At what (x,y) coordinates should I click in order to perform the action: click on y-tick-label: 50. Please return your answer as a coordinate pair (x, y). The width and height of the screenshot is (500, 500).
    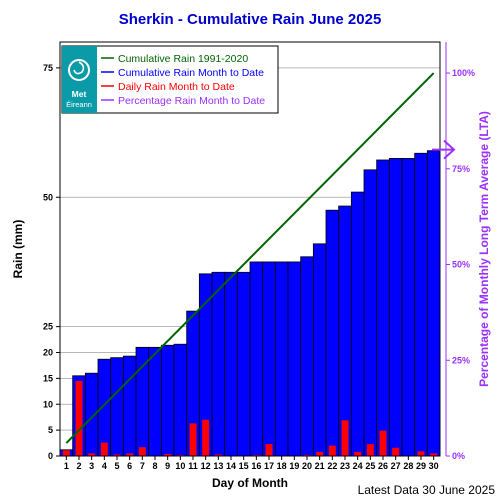
    Looking at the image, I should click on (48, 197).